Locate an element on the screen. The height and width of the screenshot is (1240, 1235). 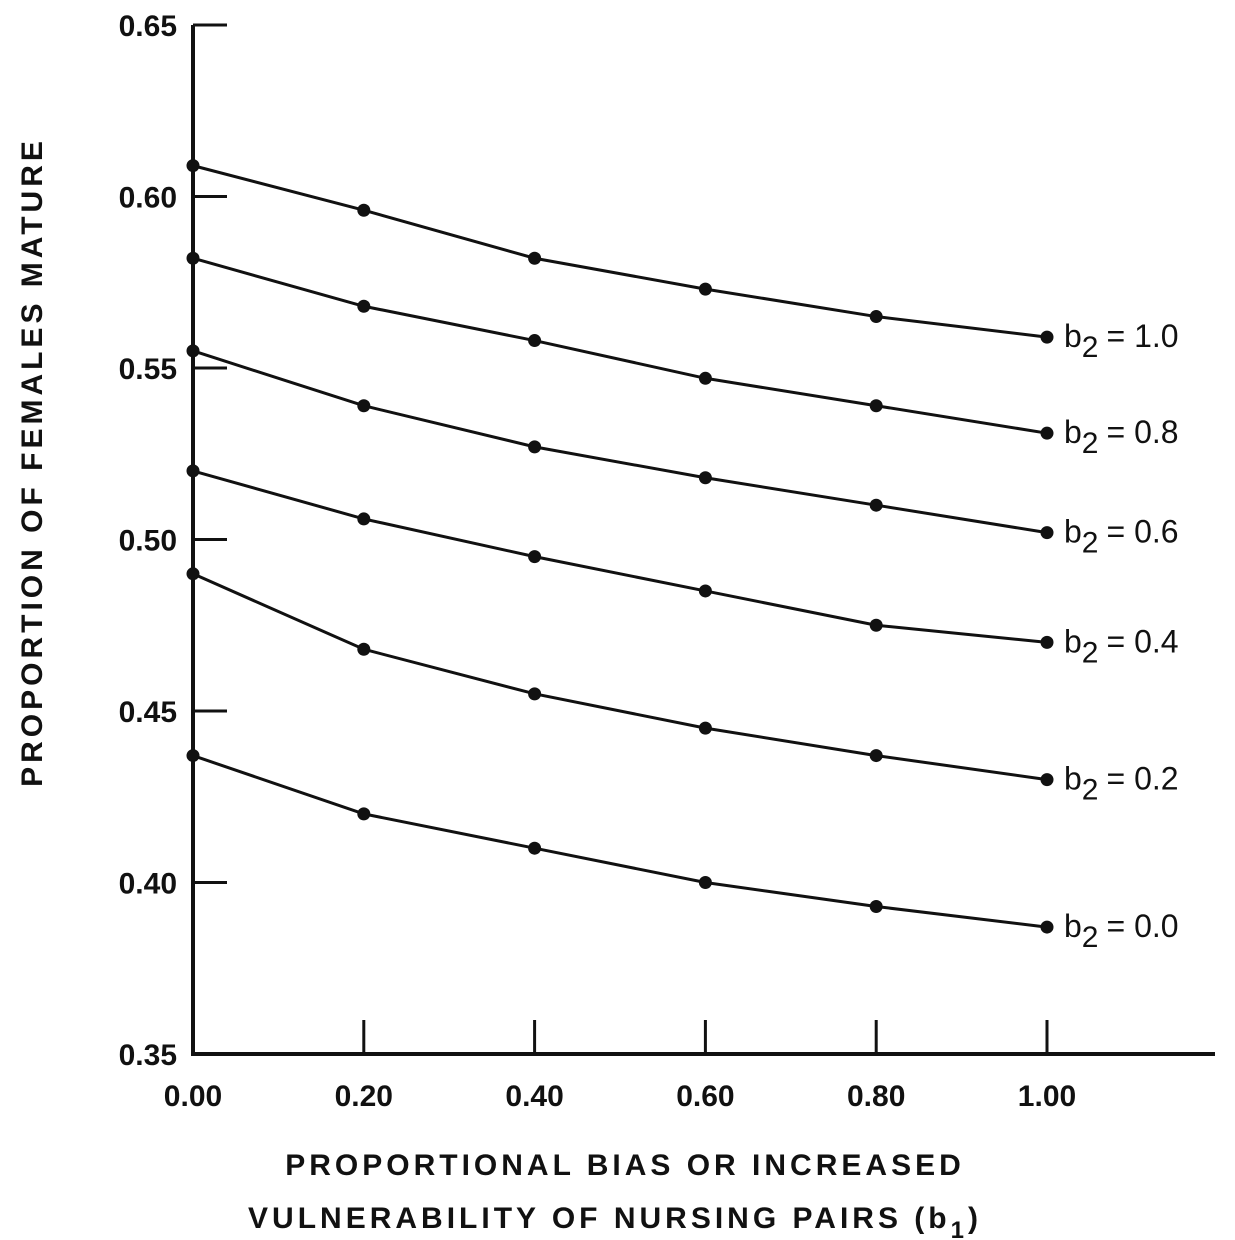
x-axis-title-subscript: 1 is located at coordinates (959, 1228).